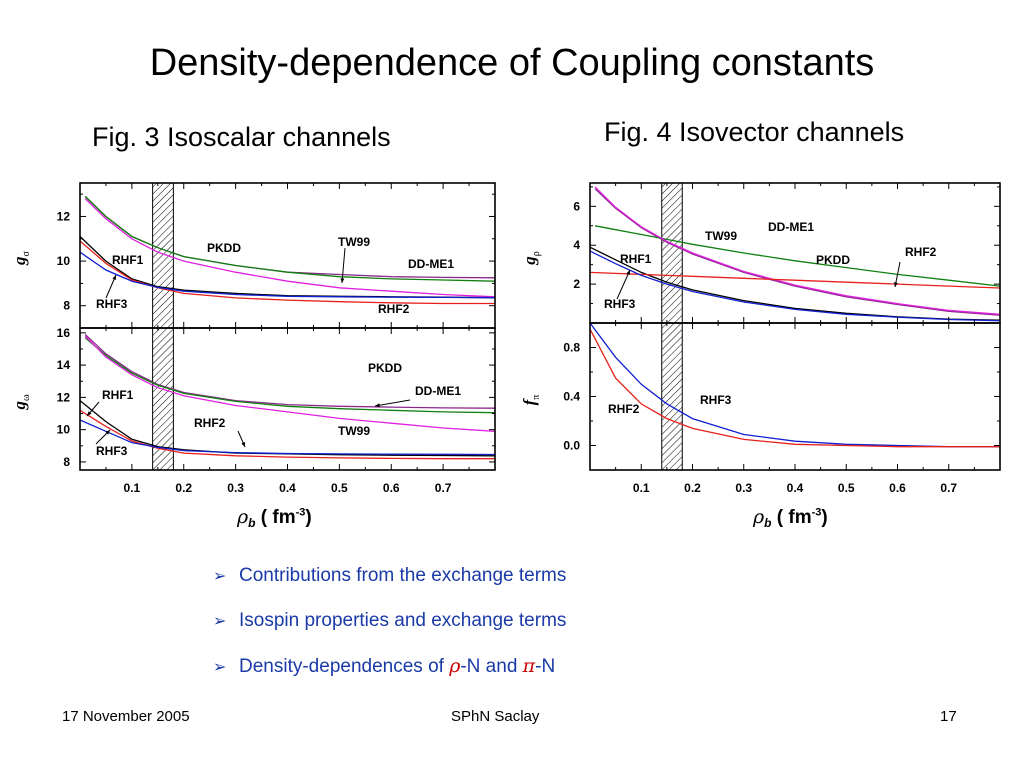 This screenshot has width=1024, height=768. I want to click on plot-frame, so click(795, 396).